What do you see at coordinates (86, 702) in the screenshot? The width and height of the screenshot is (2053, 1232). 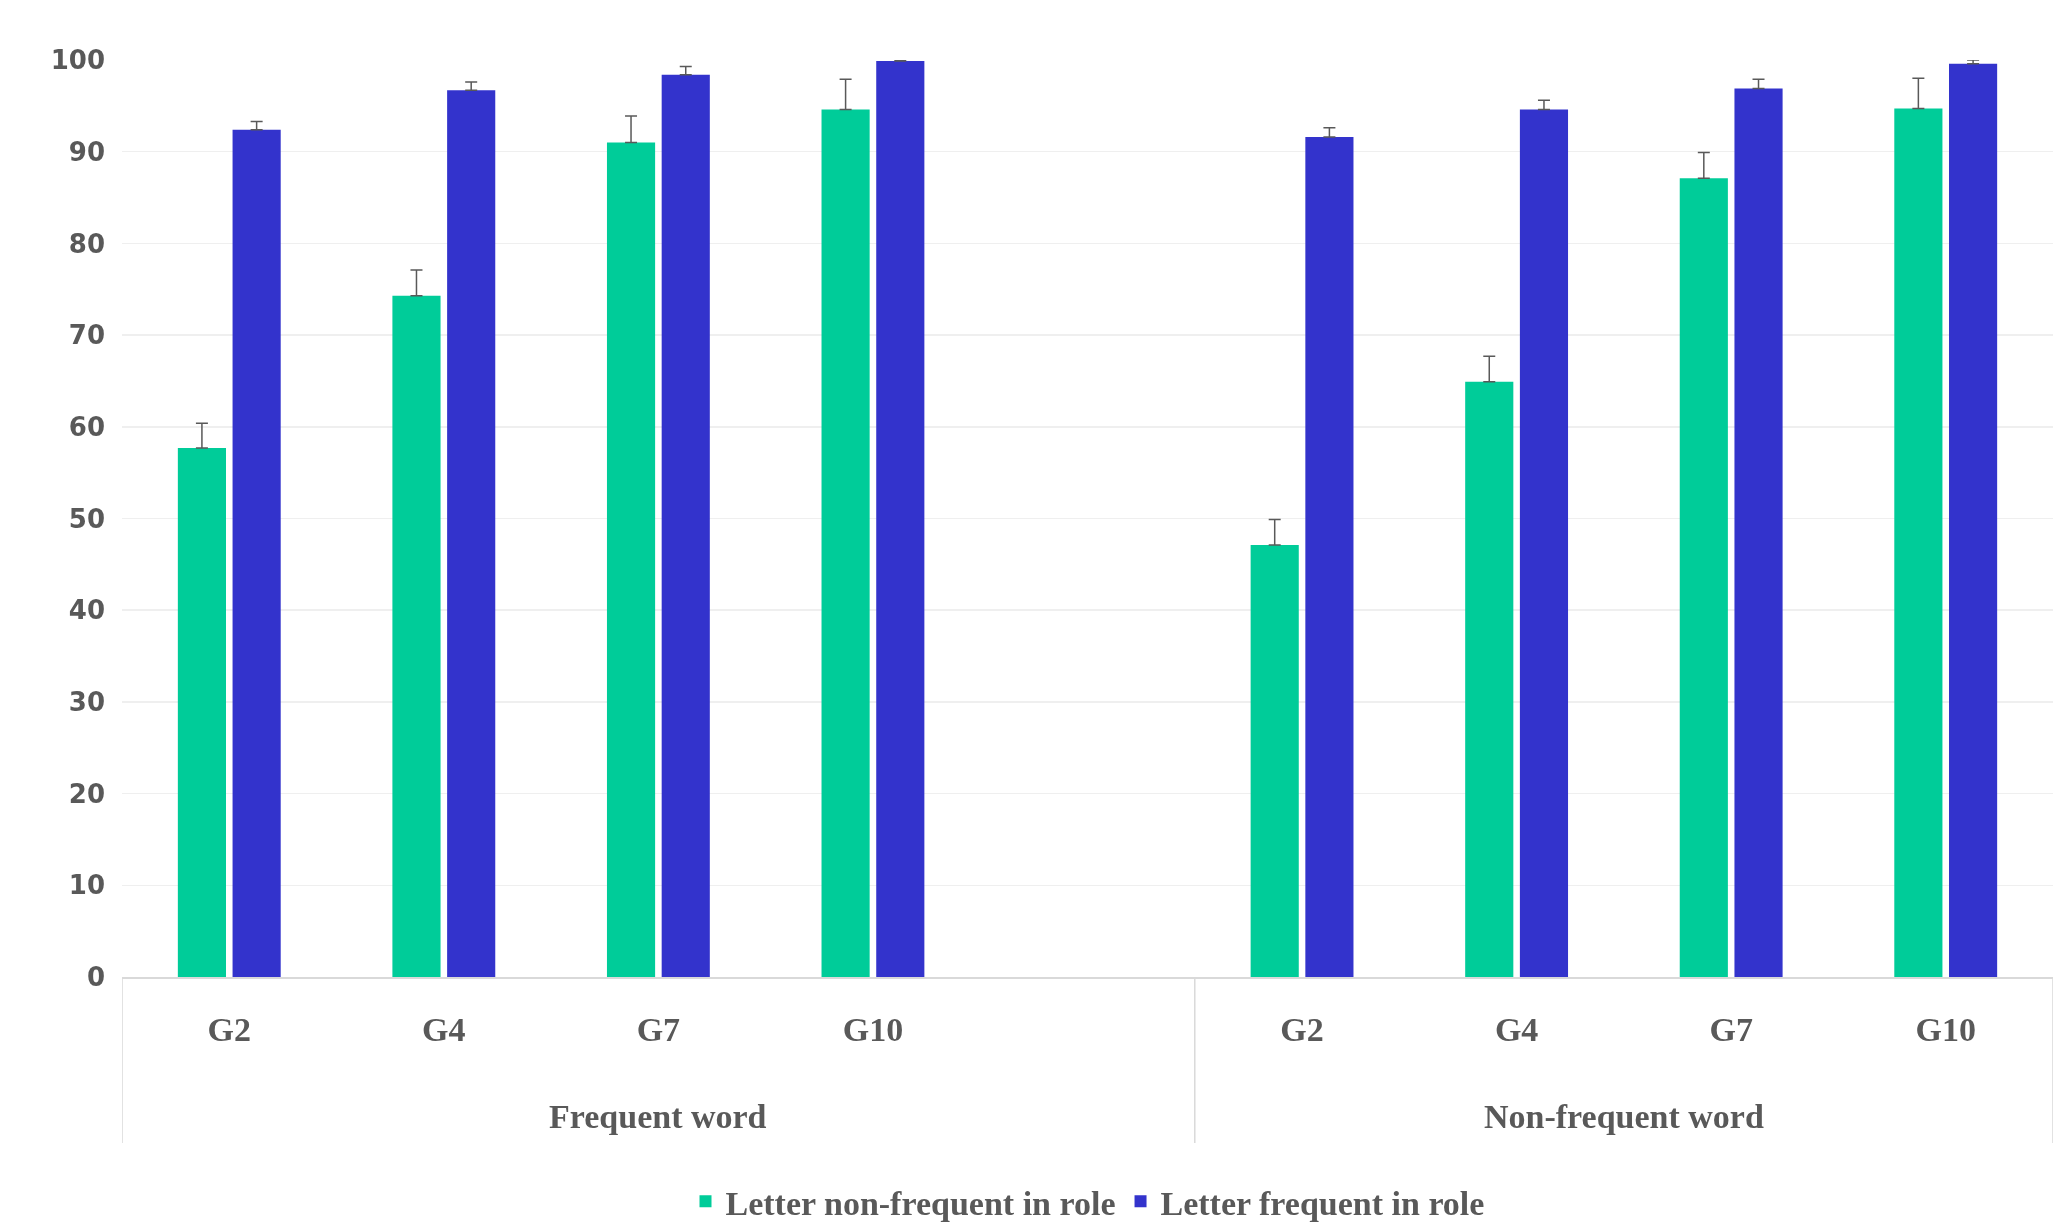 I see `y-tick-label: 30` at bounding box center [86, 702].